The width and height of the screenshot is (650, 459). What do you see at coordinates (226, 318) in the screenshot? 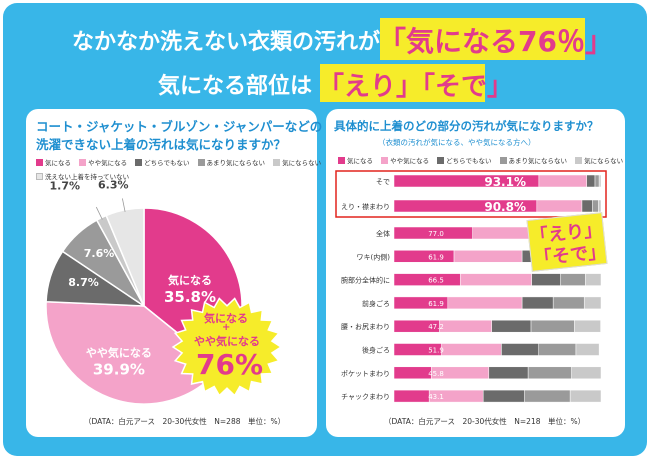
I see `callout-line1: 気になる` at bounding box center [226, 318].